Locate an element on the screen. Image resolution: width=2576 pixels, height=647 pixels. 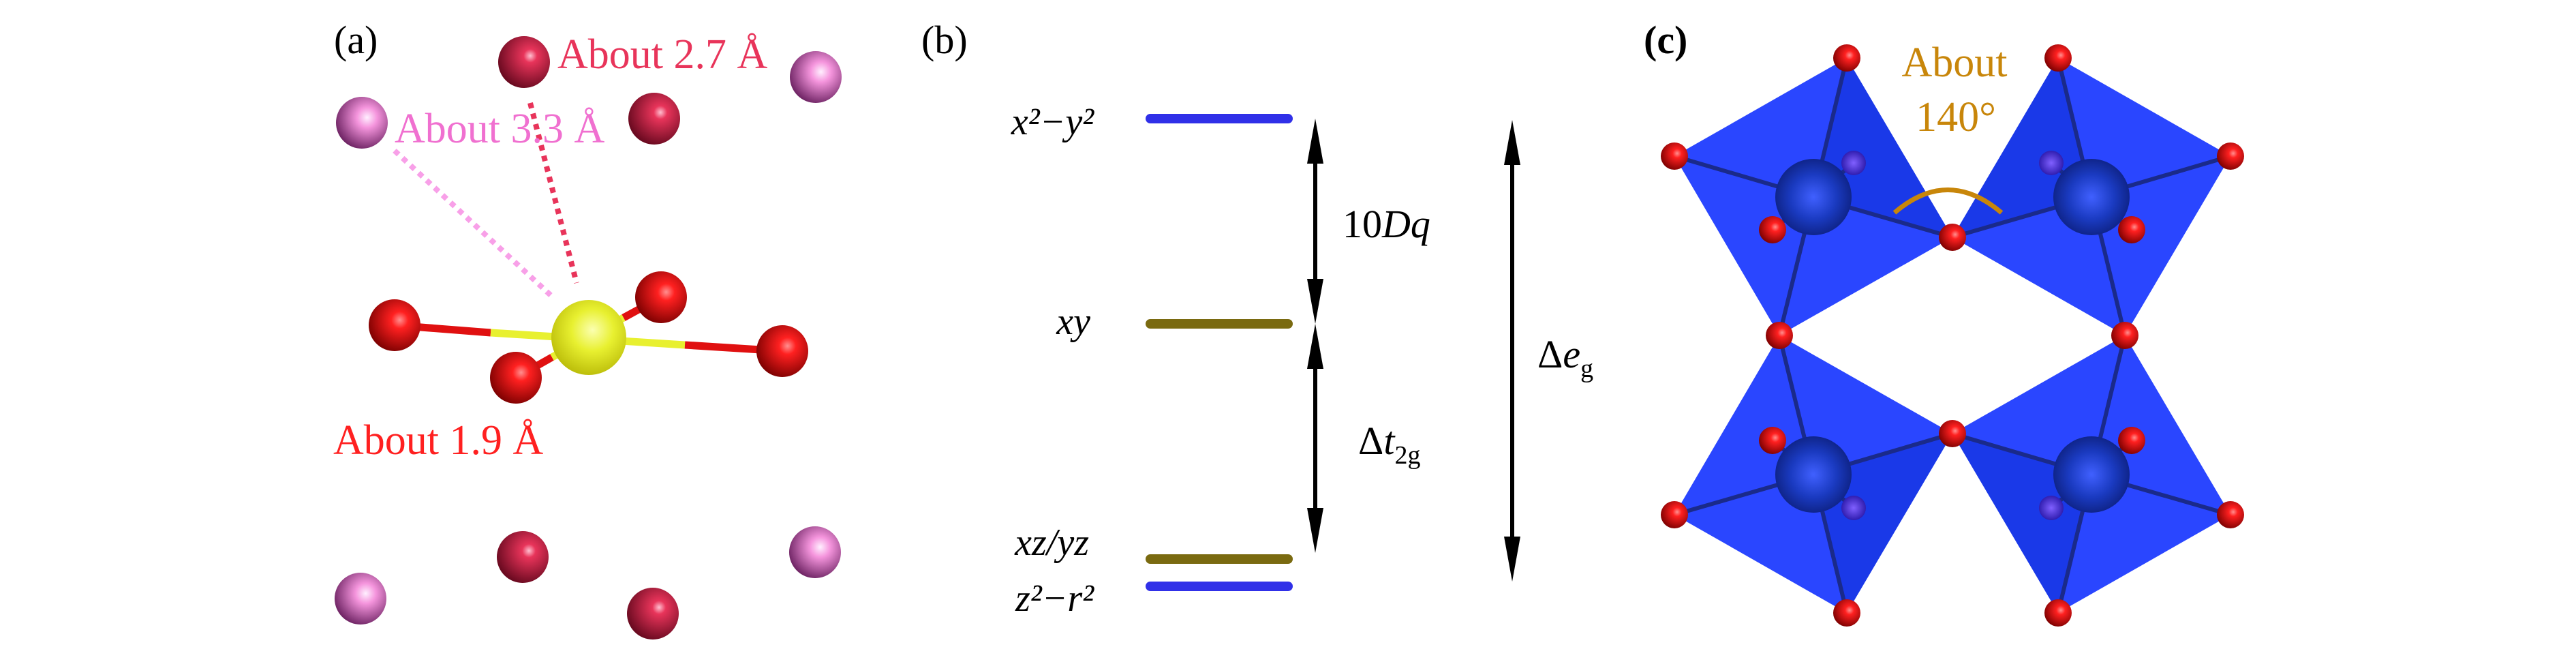
distance-label-33: About 3.3 Å is located at coordinates (500, 129).